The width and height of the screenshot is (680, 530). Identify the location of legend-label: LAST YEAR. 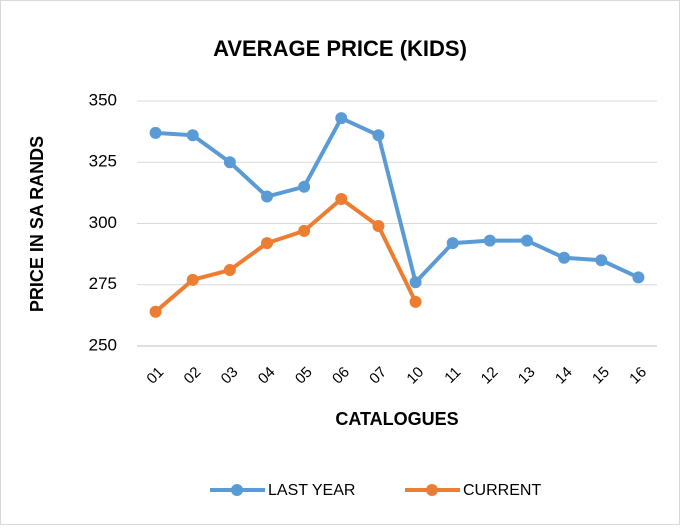
(311, 490).